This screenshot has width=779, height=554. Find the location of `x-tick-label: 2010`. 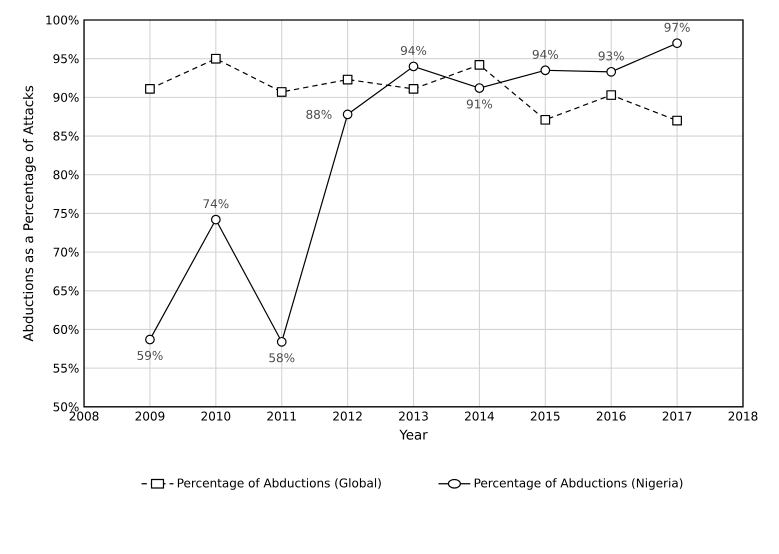

x-tick-label: 2010 is located at coordinates (215, 416).